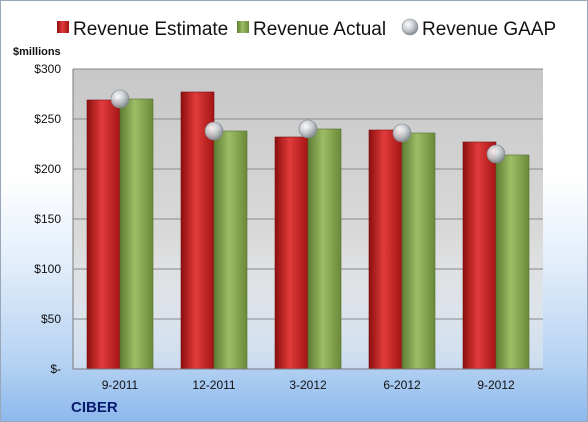 The height and width of the screenshot is (422, 588). Describe the element at coordinates (63, 27) in the screenshot. I see `legend-swatch-revenue-estimate` at that location.